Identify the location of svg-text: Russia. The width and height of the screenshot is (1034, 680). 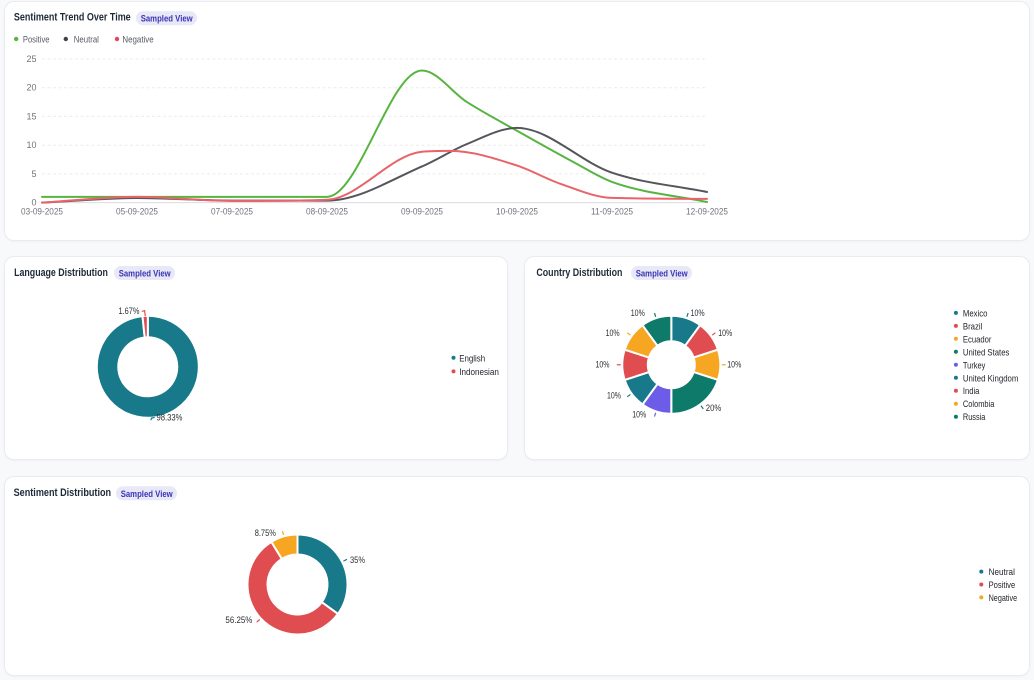
(974, 417).